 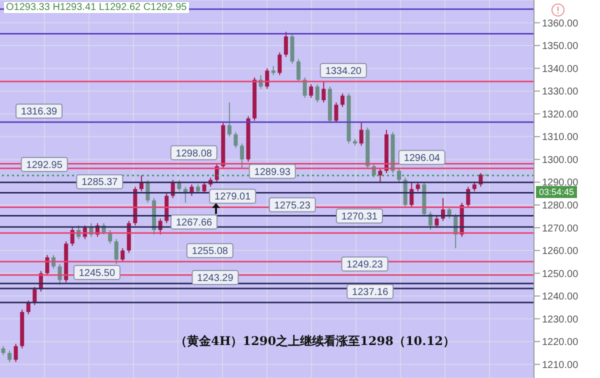 I want to click on y-tick-label: 1360.00, so click(x=560, y=24).